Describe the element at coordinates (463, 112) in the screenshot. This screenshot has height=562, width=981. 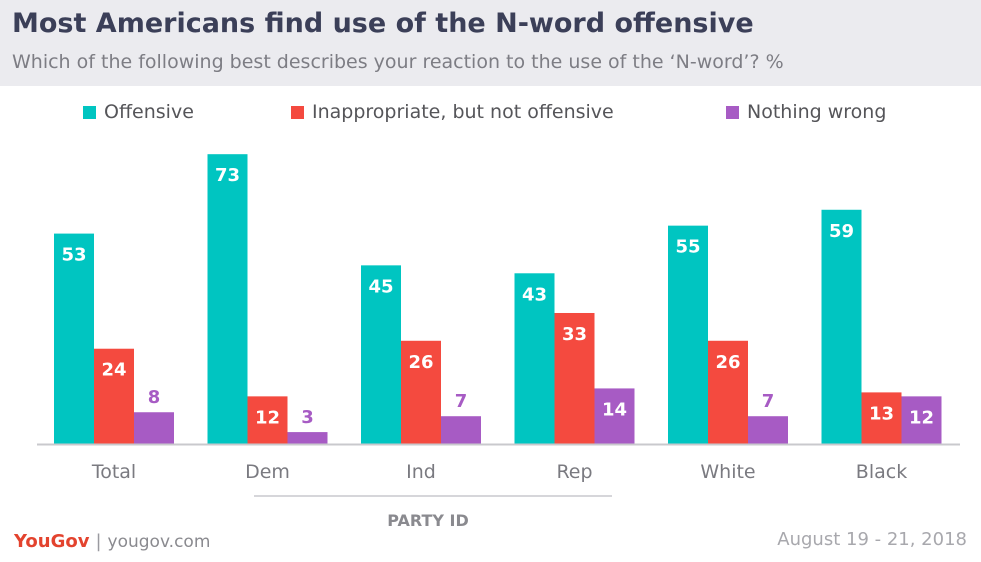
I see `legend-label-inappropriate: Inappropriate, but not offensive` at that location.